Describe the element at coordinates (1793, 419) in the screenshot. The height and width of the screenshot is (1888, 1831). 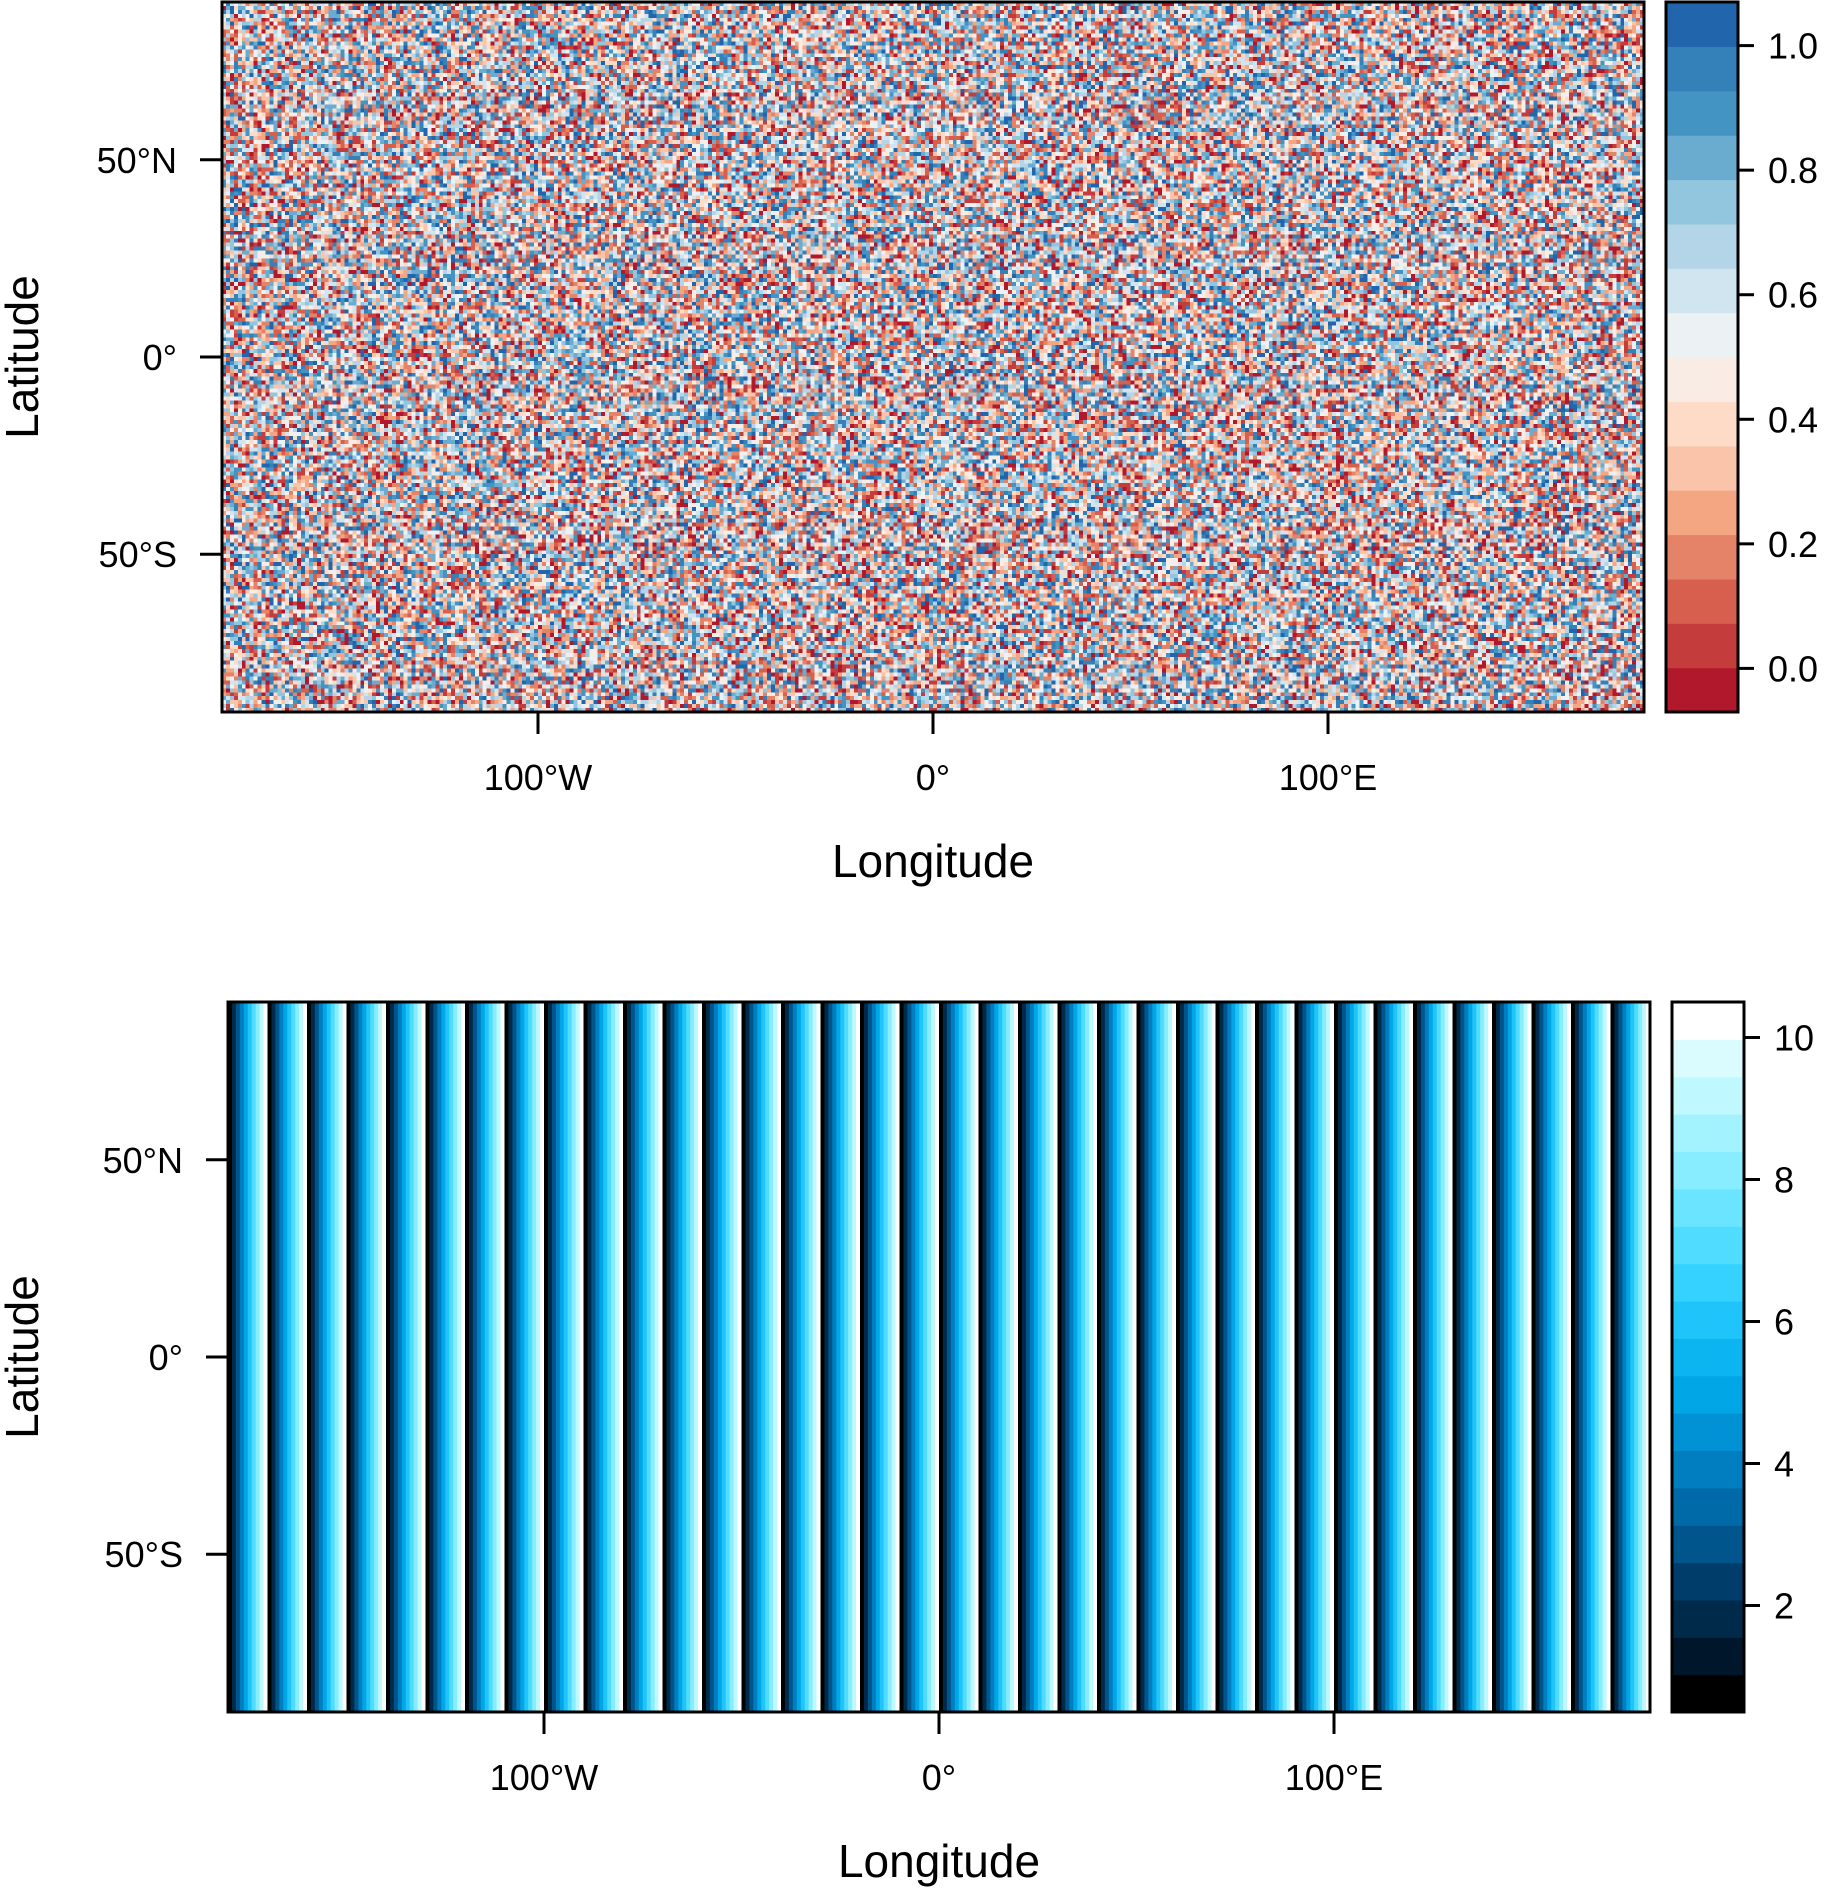
I see `colorbar-tick-label: 0.4` at that location.